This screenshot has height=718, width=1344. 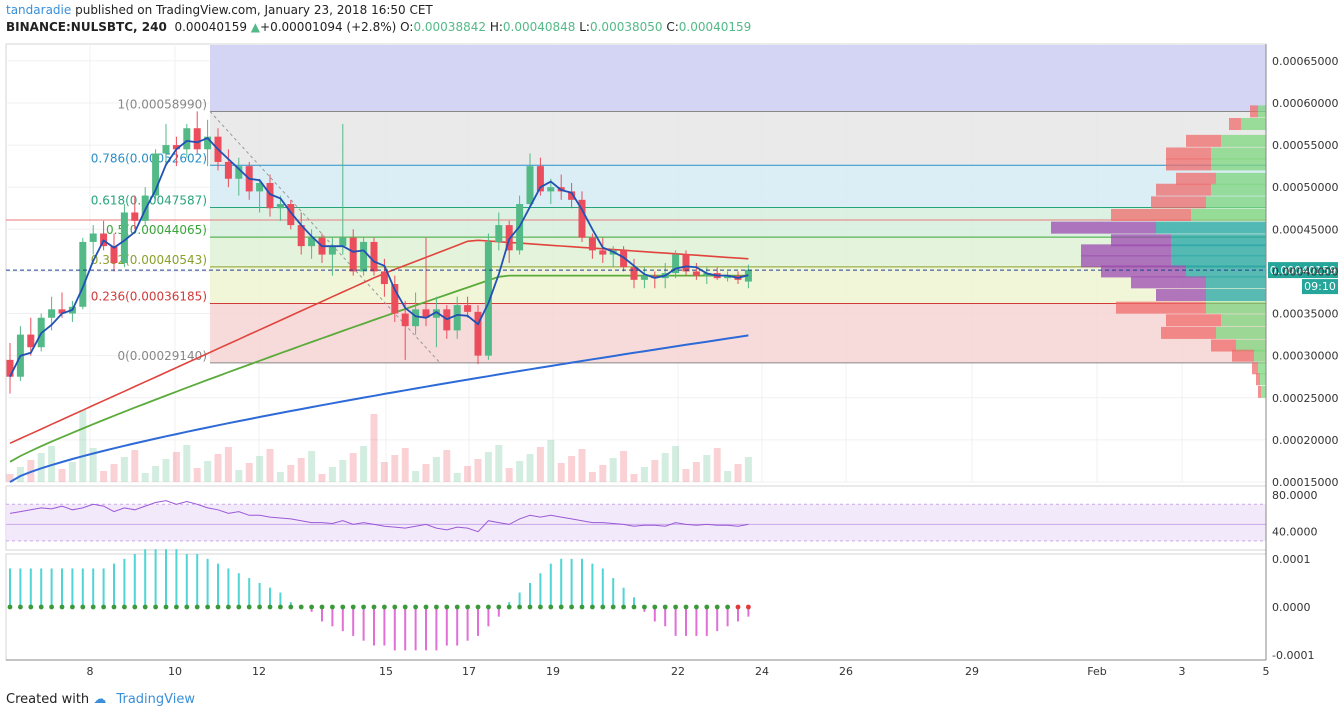 I want to click on time-tick-label: 22, so click(x=678, y=671).